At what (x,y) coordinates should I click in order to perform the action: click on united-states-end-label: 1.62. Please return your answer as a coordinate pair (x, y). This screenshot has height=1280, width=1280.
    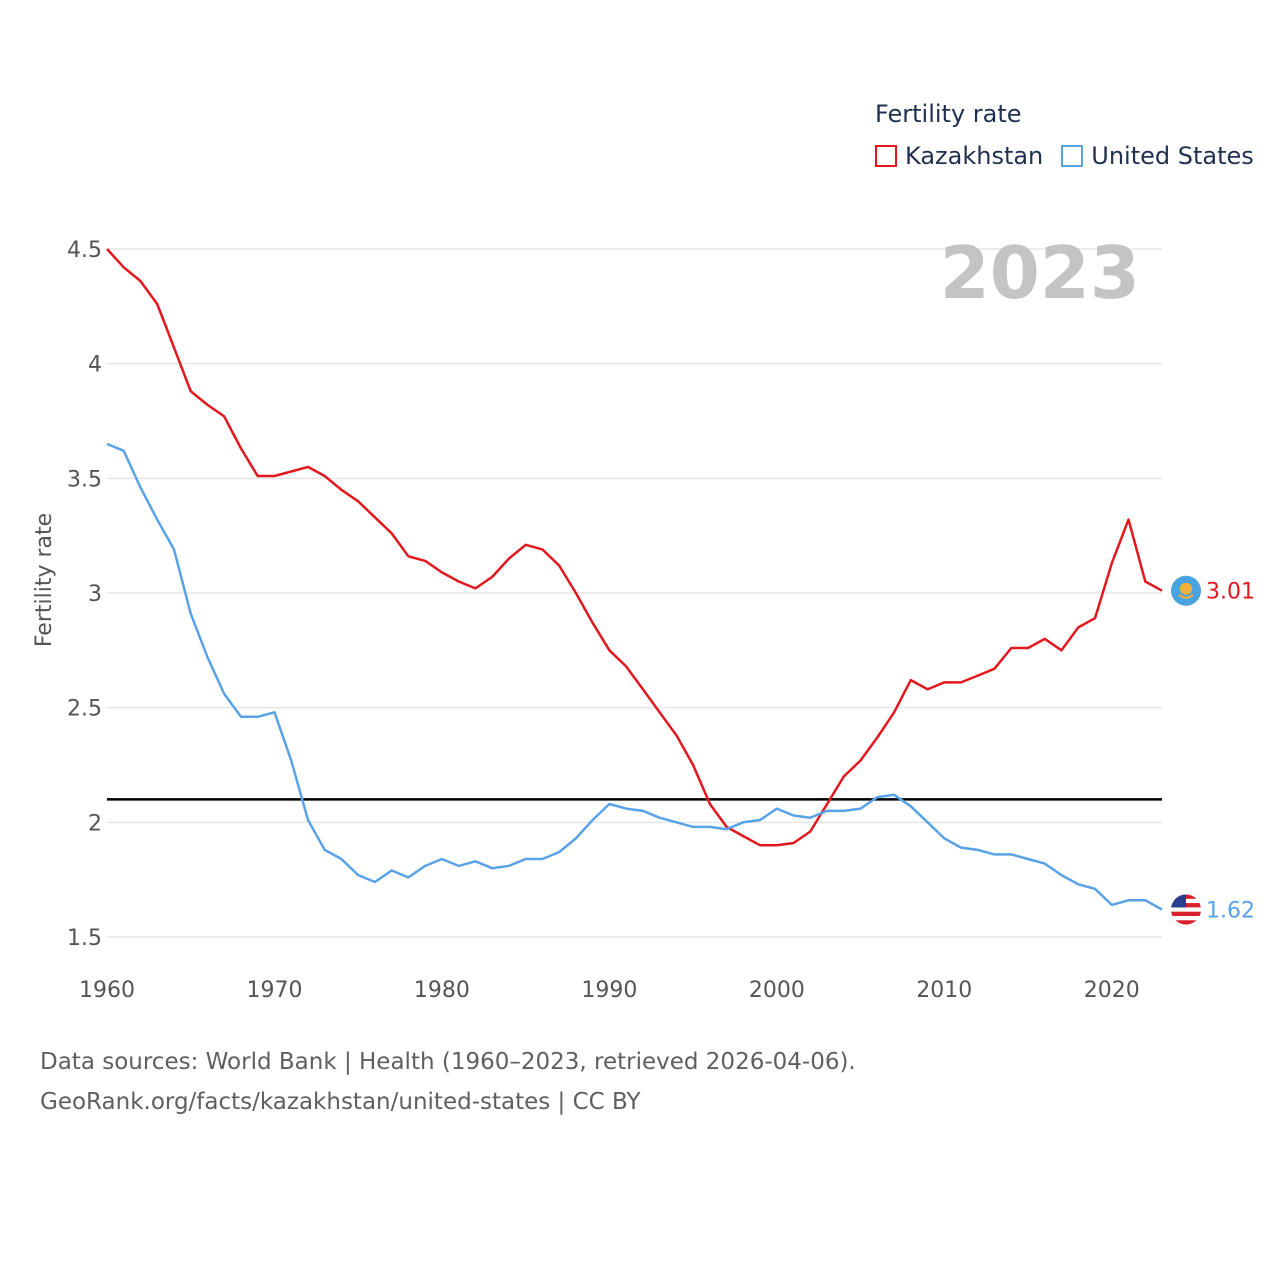
    Looking at the image, I should click on (1230, 910).